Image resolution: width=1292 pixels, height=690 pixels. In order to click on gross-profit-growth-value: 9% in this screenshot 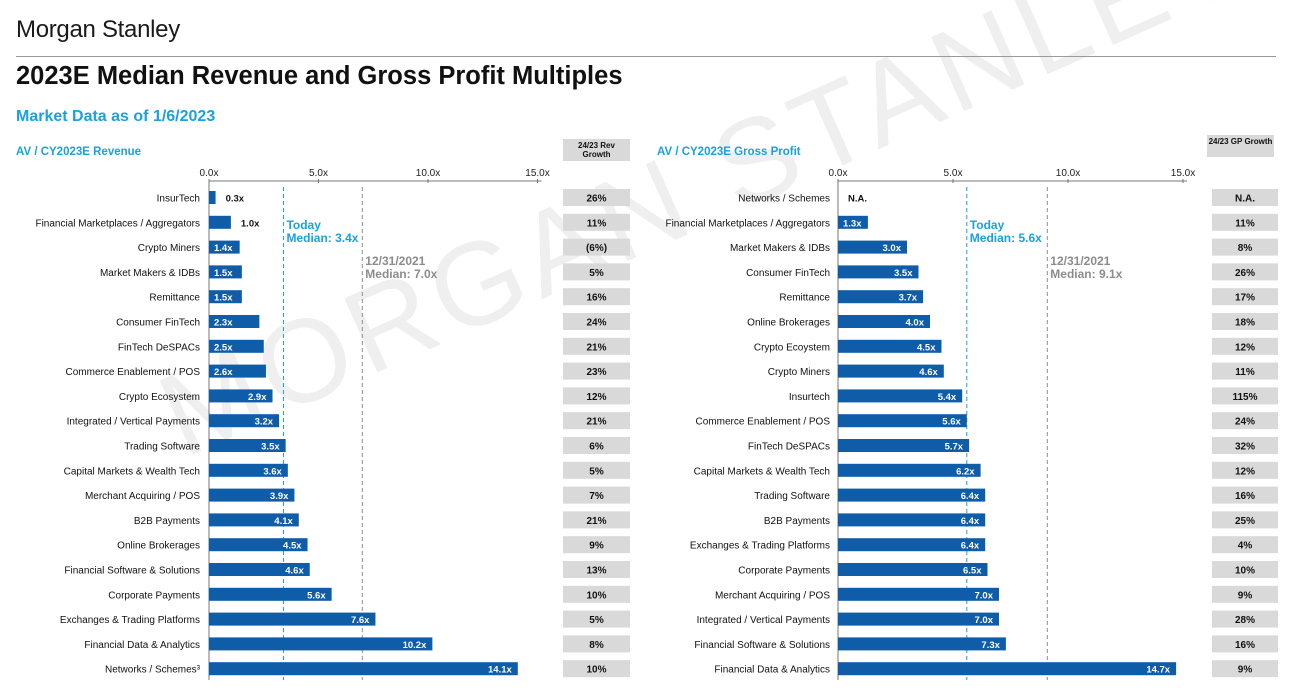, I will do `click(1245, 595)`.